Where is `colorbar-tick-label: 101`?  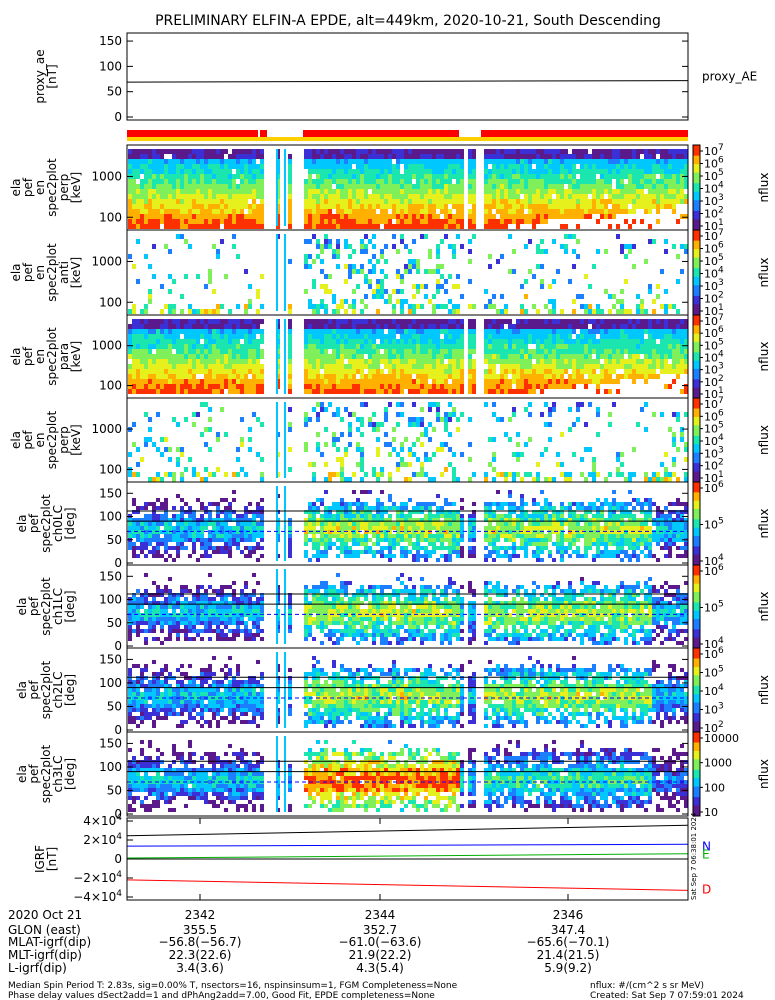 colorbar-tick-label: 101 is located at coordinates (714, 393).